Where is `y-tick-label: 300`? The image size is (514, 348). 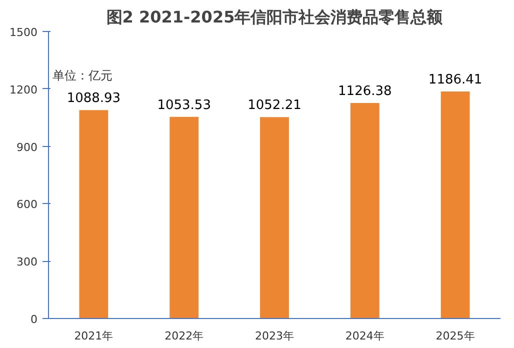
y-tick-label: 300 is located at coordinates (27, 262).